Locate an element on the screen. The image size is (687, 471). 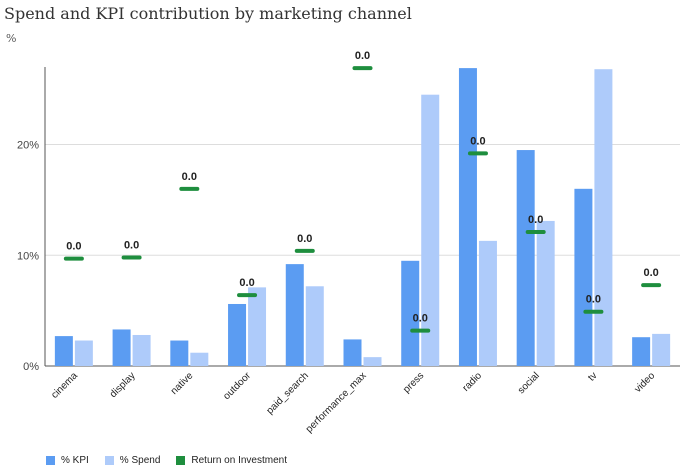
x-tick-label: radio is located at coordinates (473, 382).